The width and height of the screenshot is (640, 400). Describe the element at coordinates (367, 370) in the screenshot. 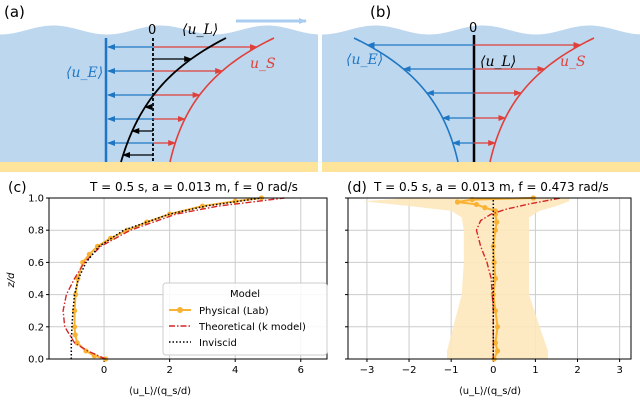

I see `x-tick-label: −3` at that location.